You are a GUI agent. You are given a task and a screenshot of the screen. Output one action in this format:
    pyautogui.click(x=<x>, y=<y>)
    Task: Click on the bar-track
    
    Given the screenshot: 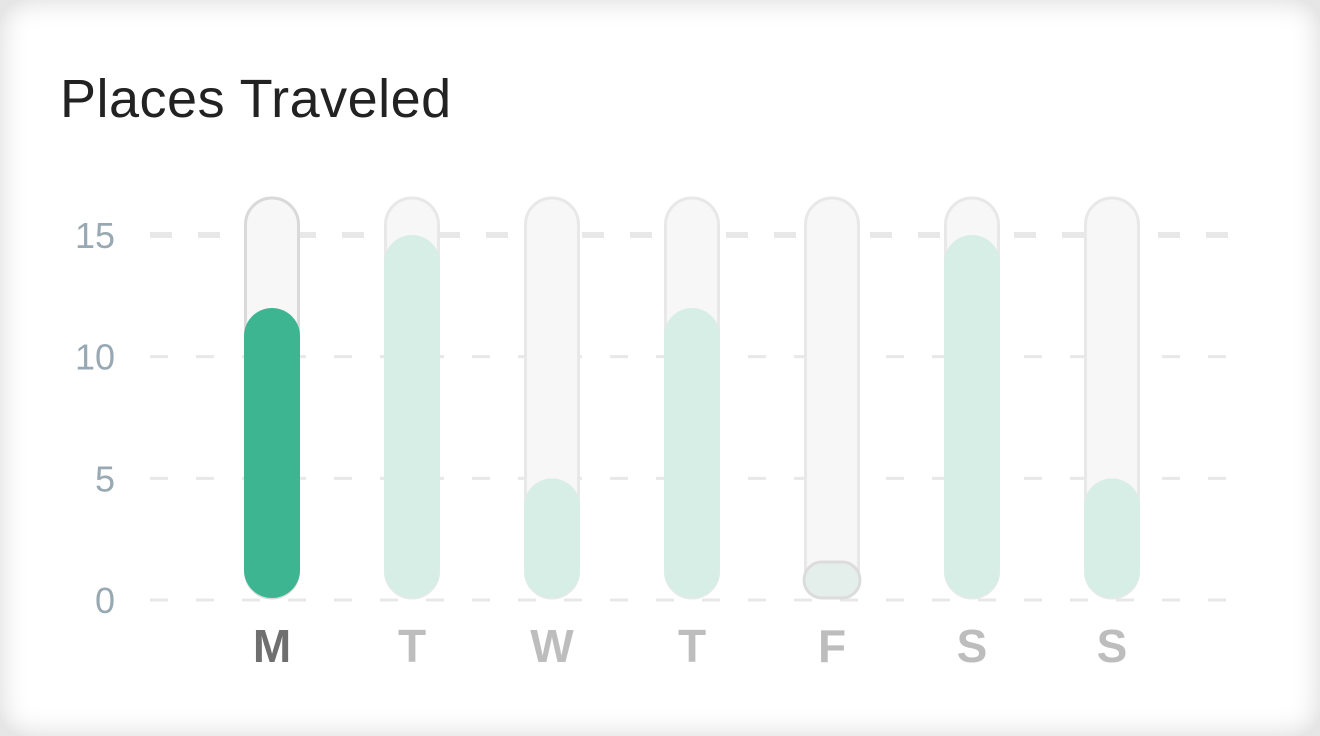 What is the action you would take?
    pyautogui.click(x=832, y=398)
    